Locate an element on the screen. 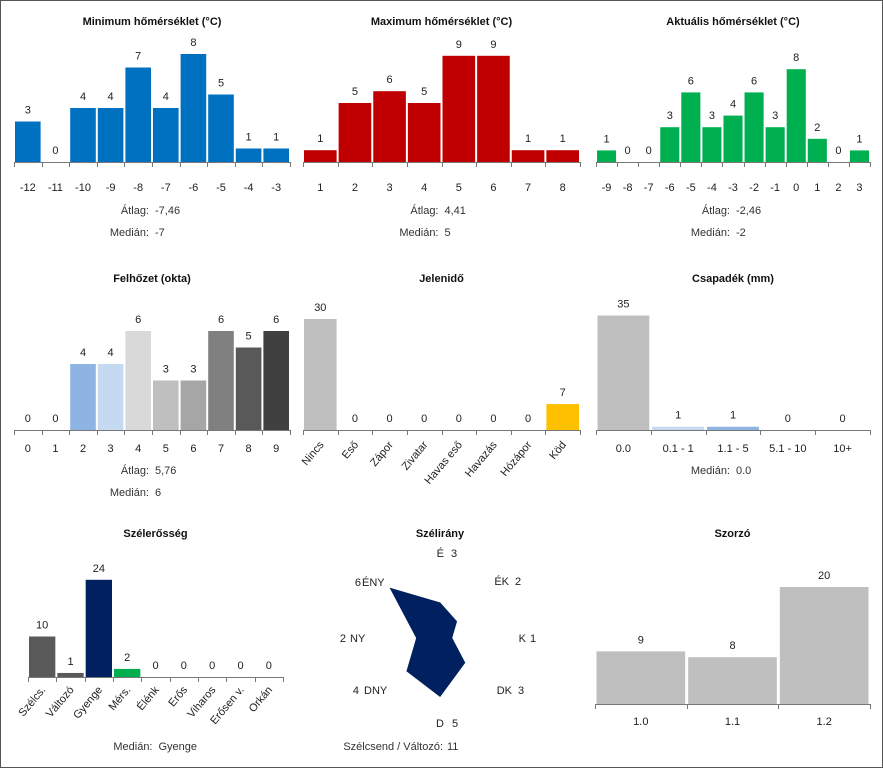 The image size is (883, 768). felho-stat-label: Medián: is located at coordinates (129, 493).